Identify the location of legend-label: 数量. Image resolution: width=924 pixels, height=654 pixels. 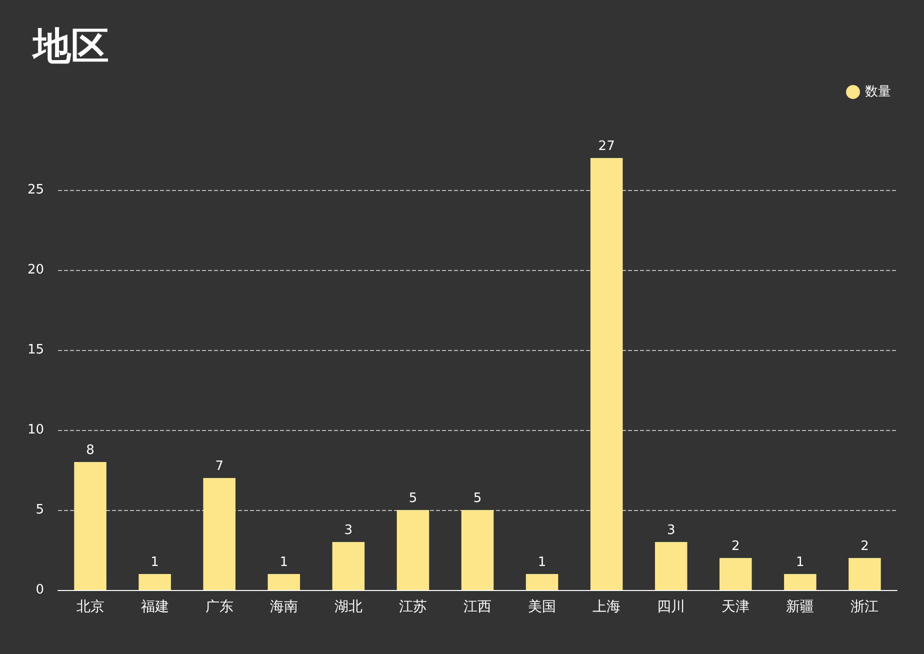
(878, 92).